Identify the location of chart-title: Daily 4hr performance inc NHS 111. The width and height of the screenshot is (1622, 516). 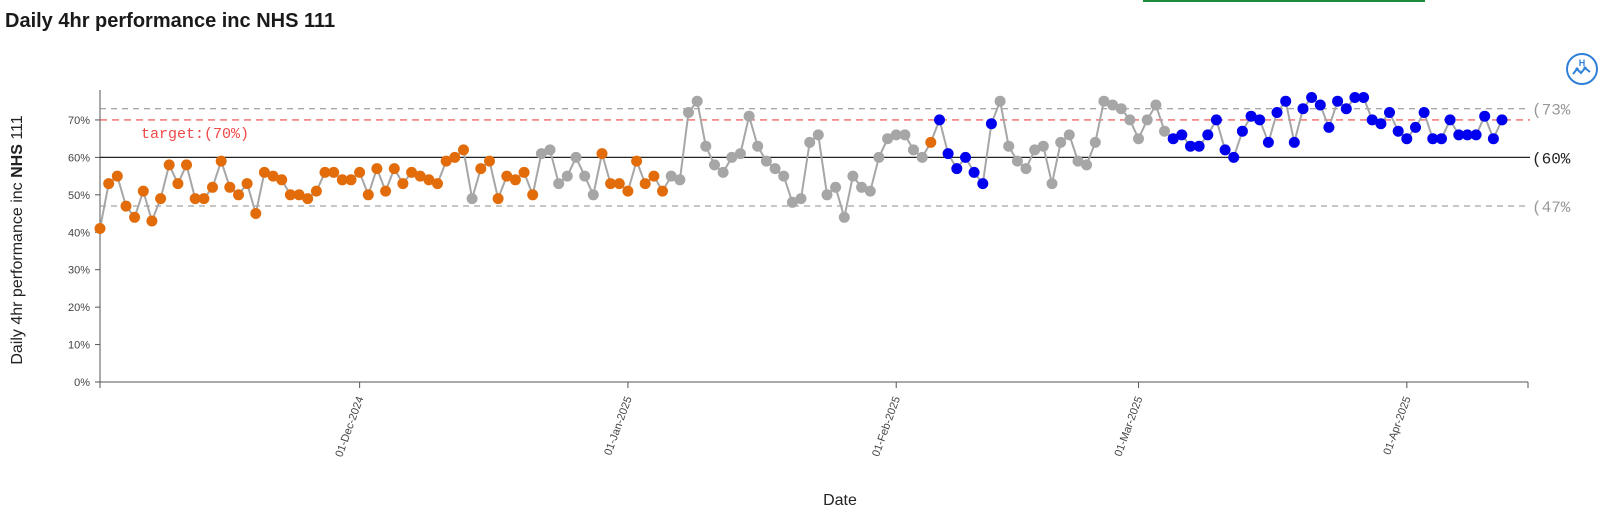
(170, 21).